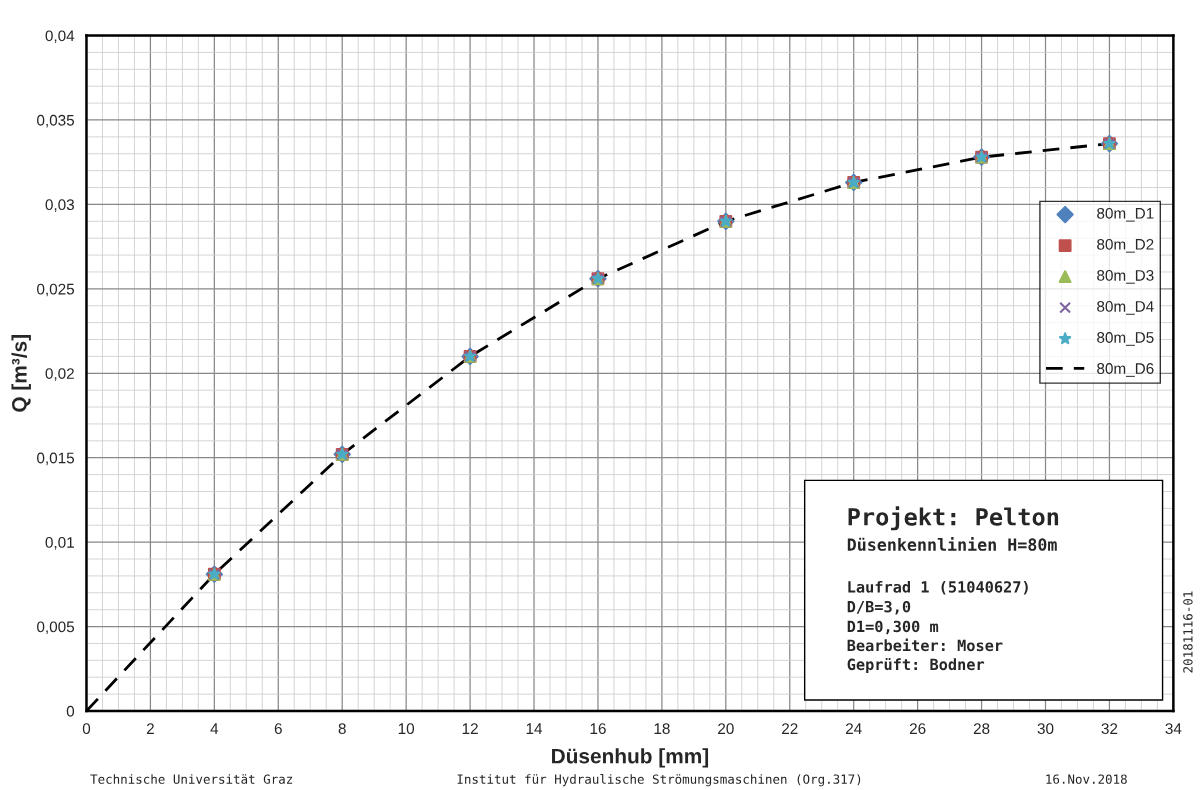  Describe the element at coordinates (1173, 729) in the screenshot. I see `x-tick-label: 34` at that location.